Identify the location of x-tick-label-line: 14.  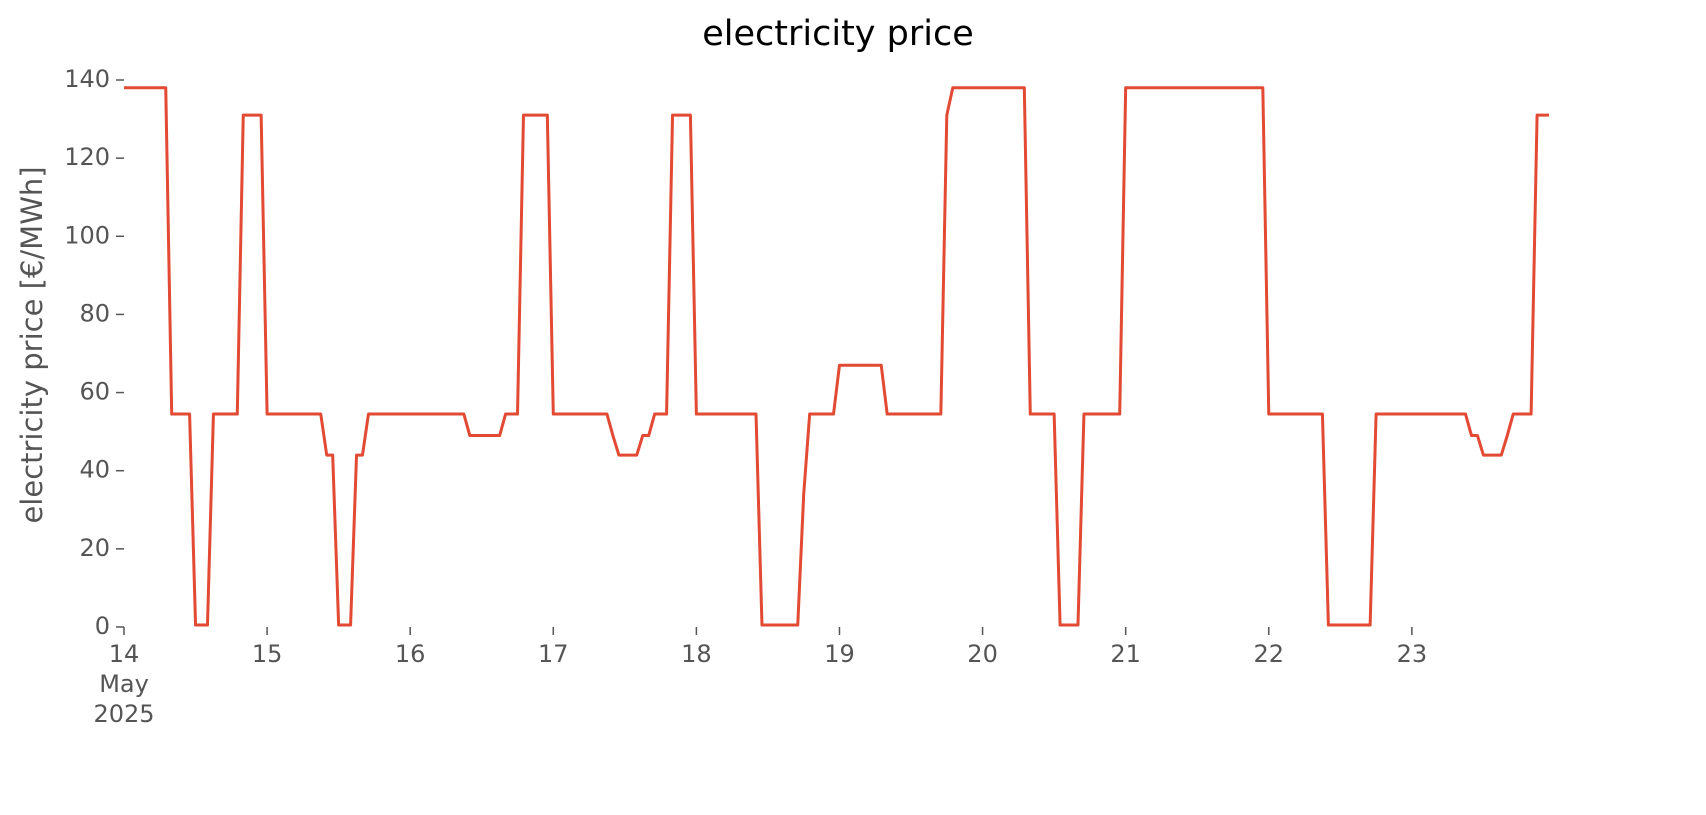
(124, 654).